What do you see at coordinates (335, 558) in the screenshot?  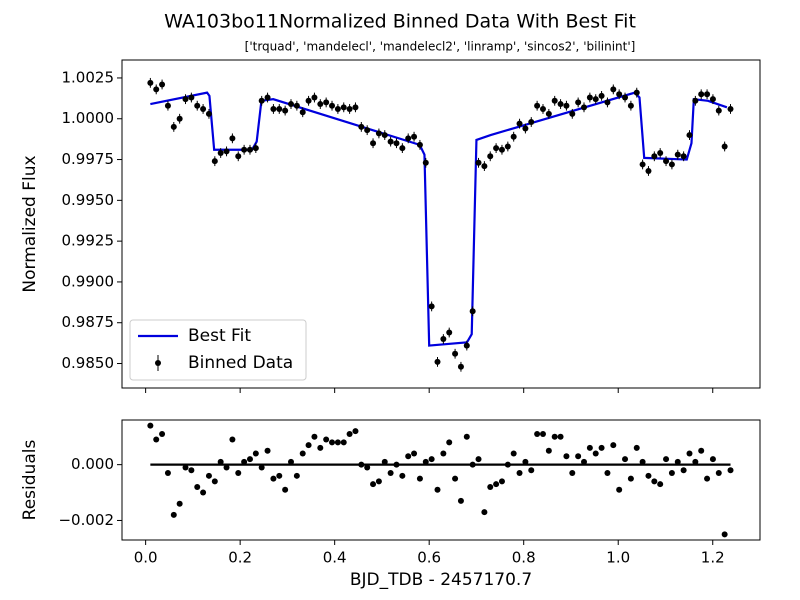 I see `x-tick-label: 0.4` at bounding box center [335, 558].